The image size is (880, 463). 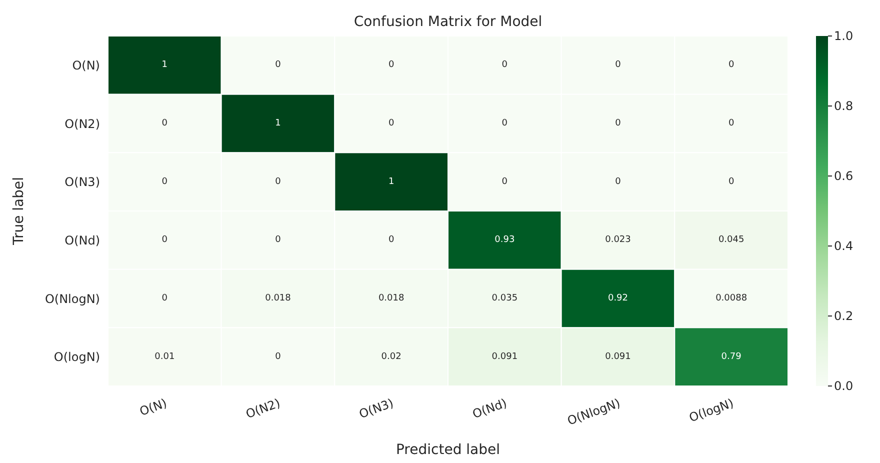 I want to click on data-label: 0.93, so click(x=504, y=240).